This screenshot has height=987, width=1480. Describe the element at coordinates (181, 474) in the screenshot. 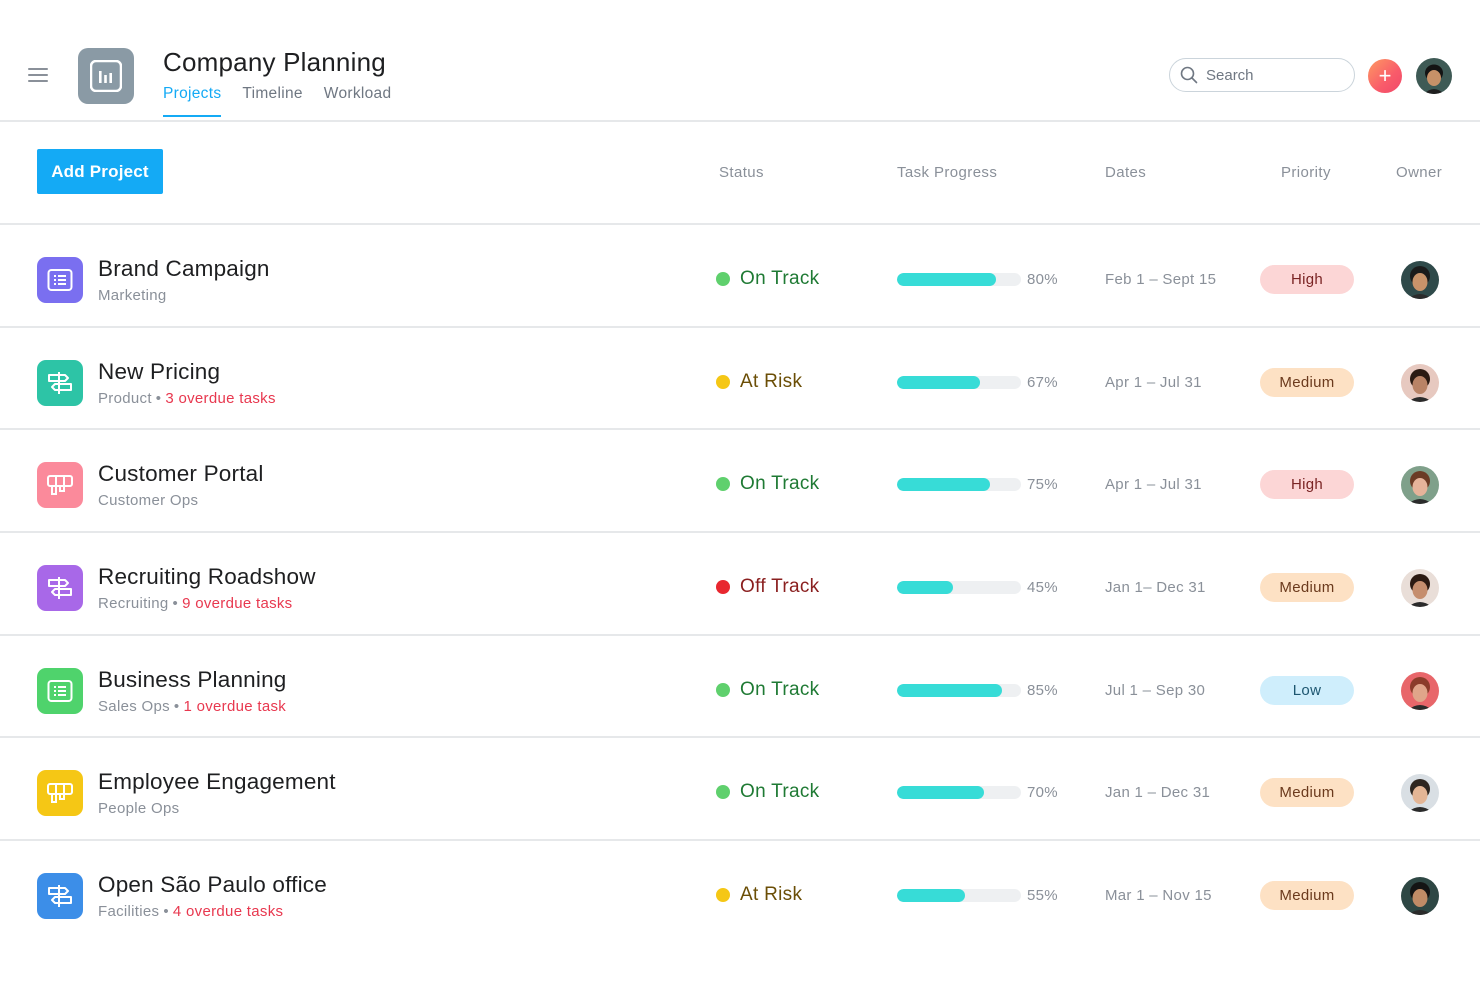

I see `project-name: Customer Portal` at that location.